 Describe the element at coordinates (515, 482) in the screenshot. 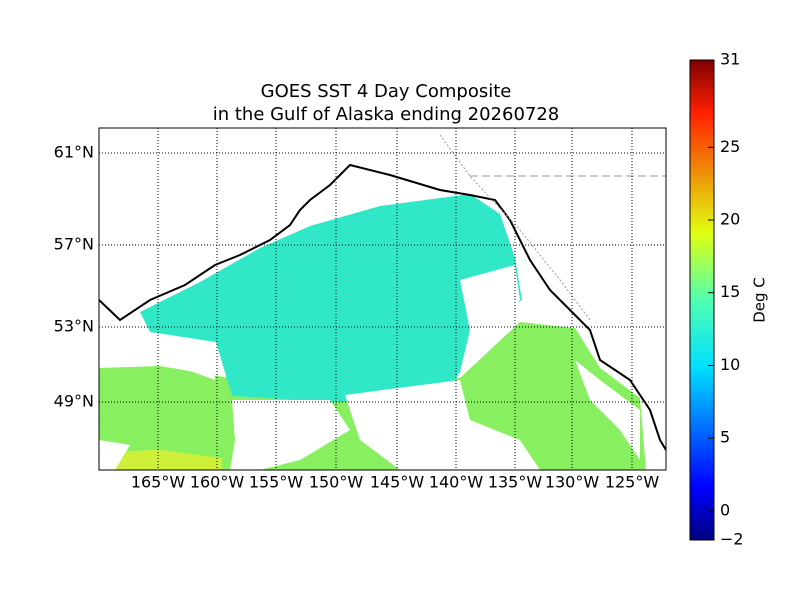

I see `lon-label: 135°W` at that location.